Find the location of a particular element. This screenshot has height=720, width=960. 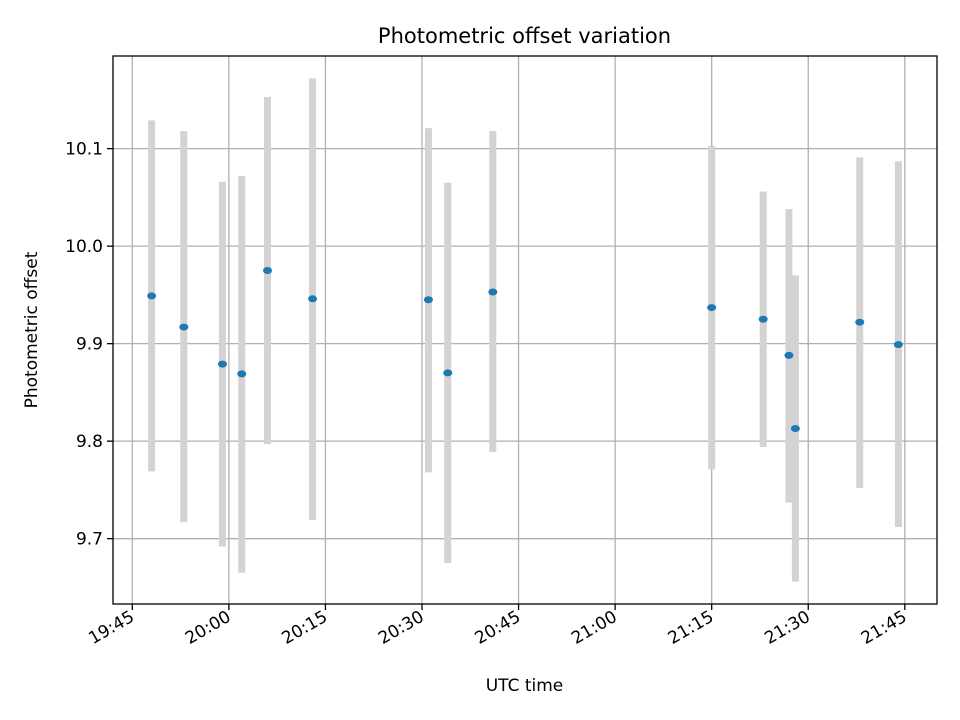

chart-title: Photometric offset variation is located at coordinates (524, 36).